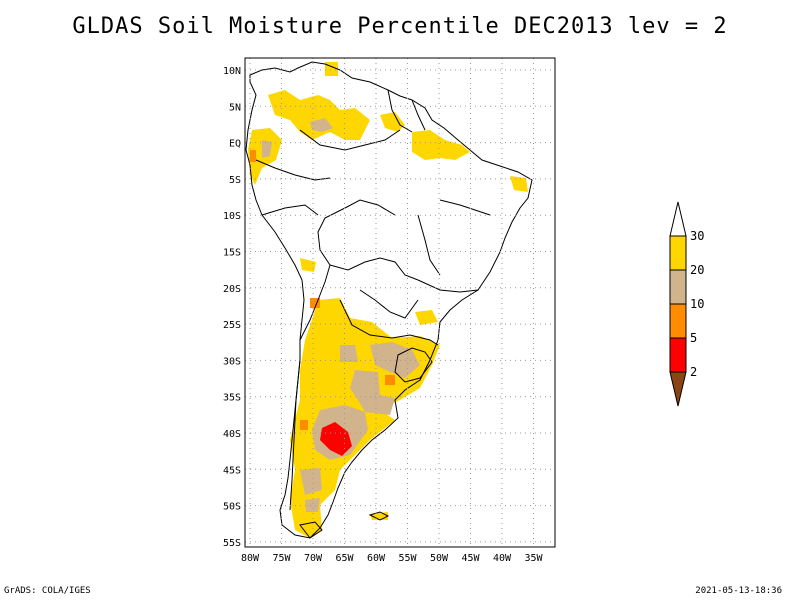 The image size is (800, 600). Describe the element at coordinates (47, 591) in the screenshot. I see `footer-credit: GrADS: COLA/IGES` at that location.